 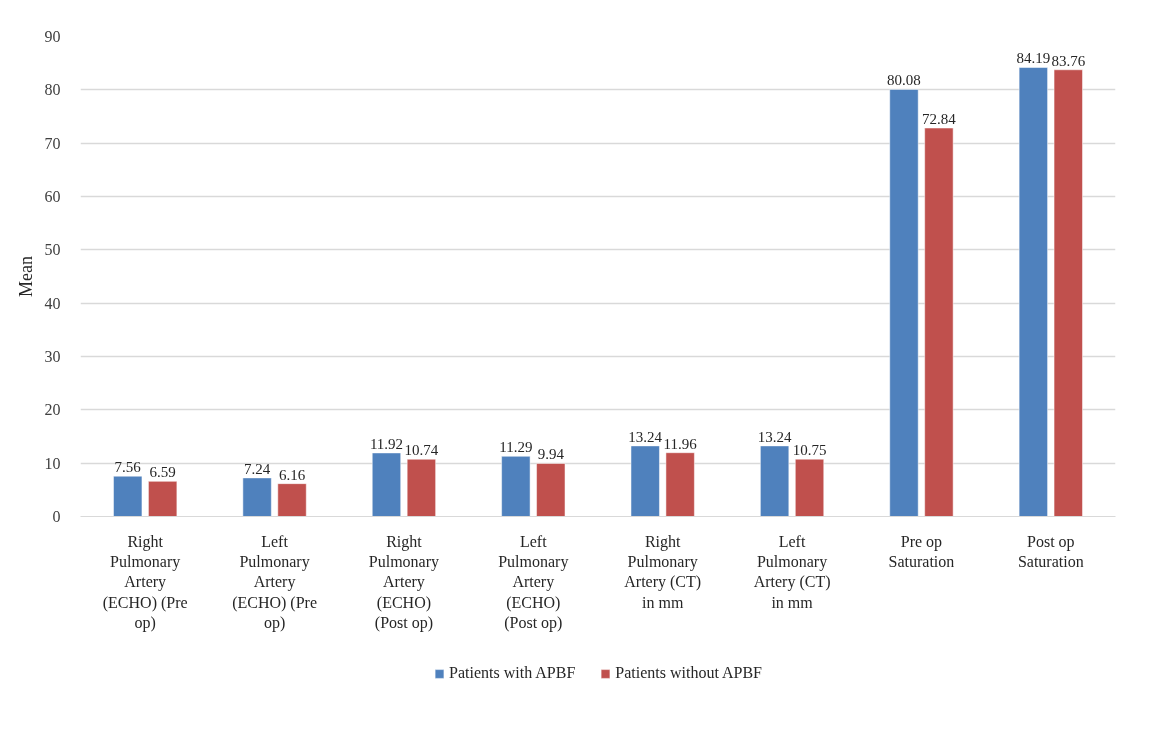 What do you see at coordinates (292, 474) in the screenshot?
I see `data-label: 6.16` at bounding box center [292, 474].